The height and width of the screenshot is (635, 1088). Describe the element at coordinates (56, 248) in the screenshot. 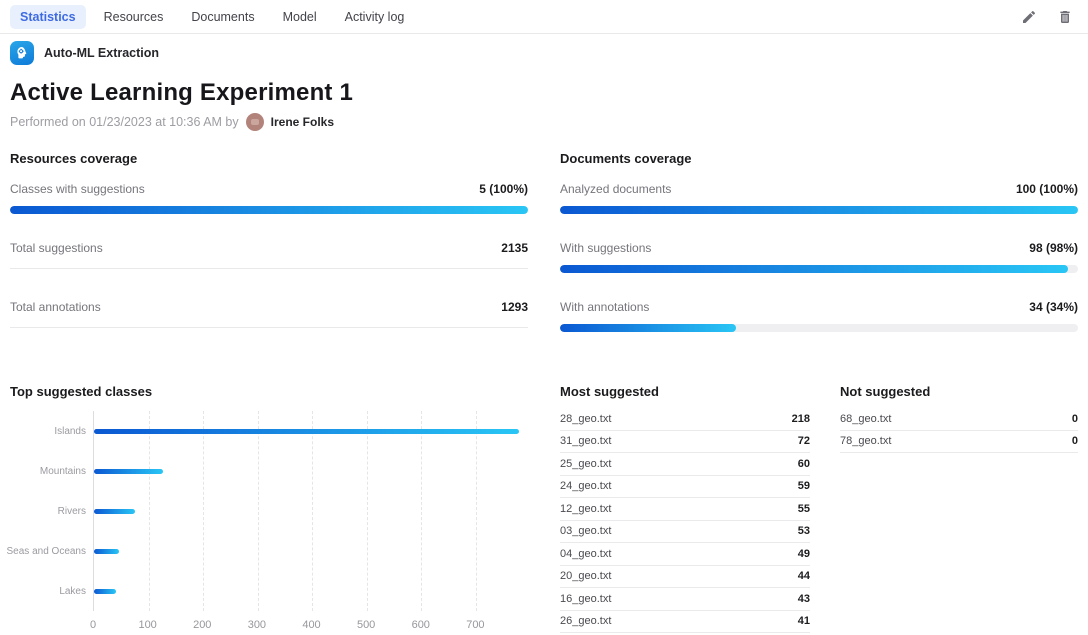

I see `stat-label: Total suggestions` at that location.